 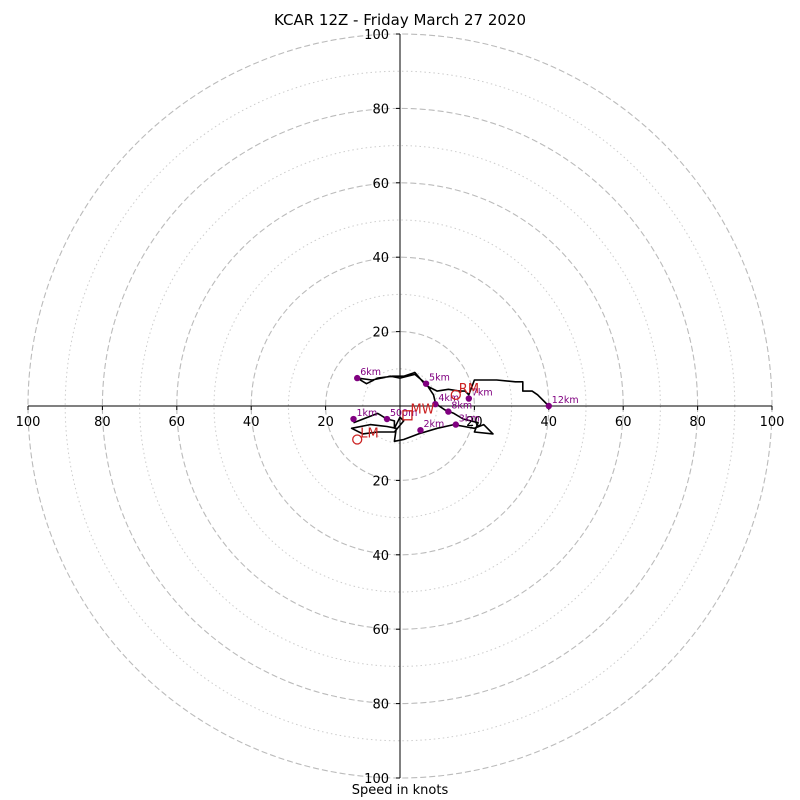 I want to click on height-marker-12km, so click(x=548, y=406).